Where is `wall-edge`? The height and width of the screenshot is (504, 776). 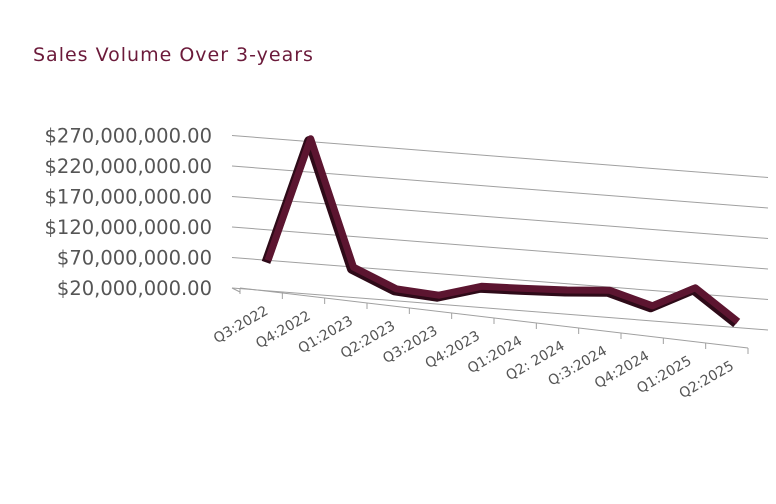
wall-edge is located at coordinates (236, 290).